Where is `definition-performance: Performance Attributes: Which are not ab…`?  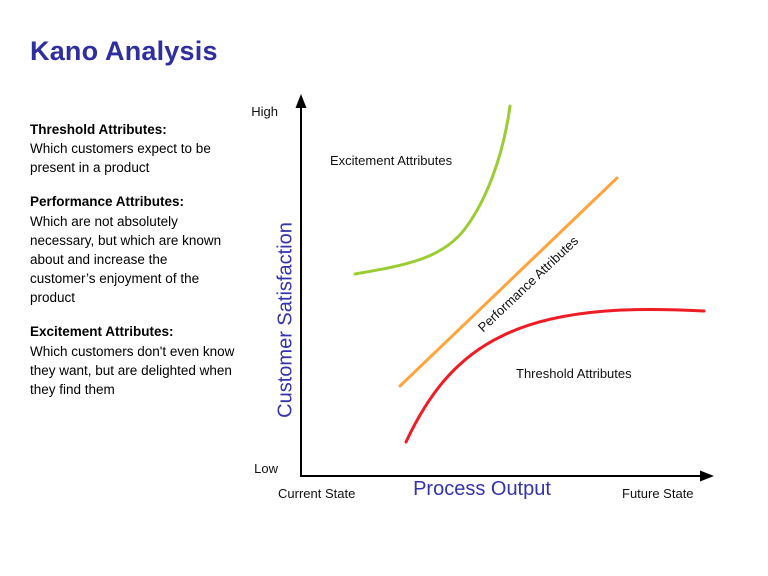
definition-performance: Performance Attributes: Which are not ab… is located at coordinates (133, 249).